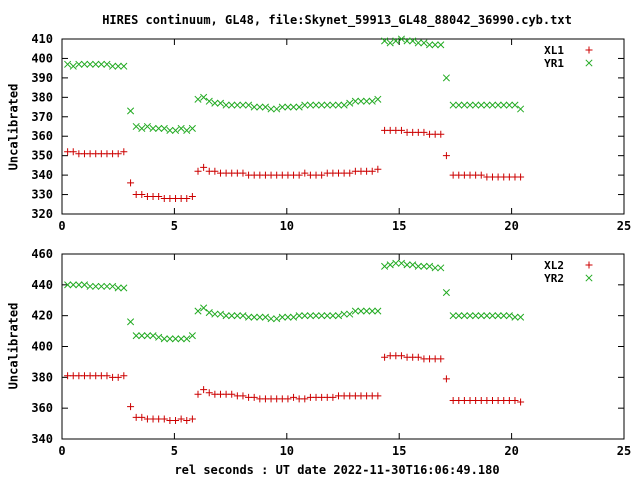  Describe the element at coordinates (589, 50) in the screenshot. I see `legend-marker-xl1` at that location.